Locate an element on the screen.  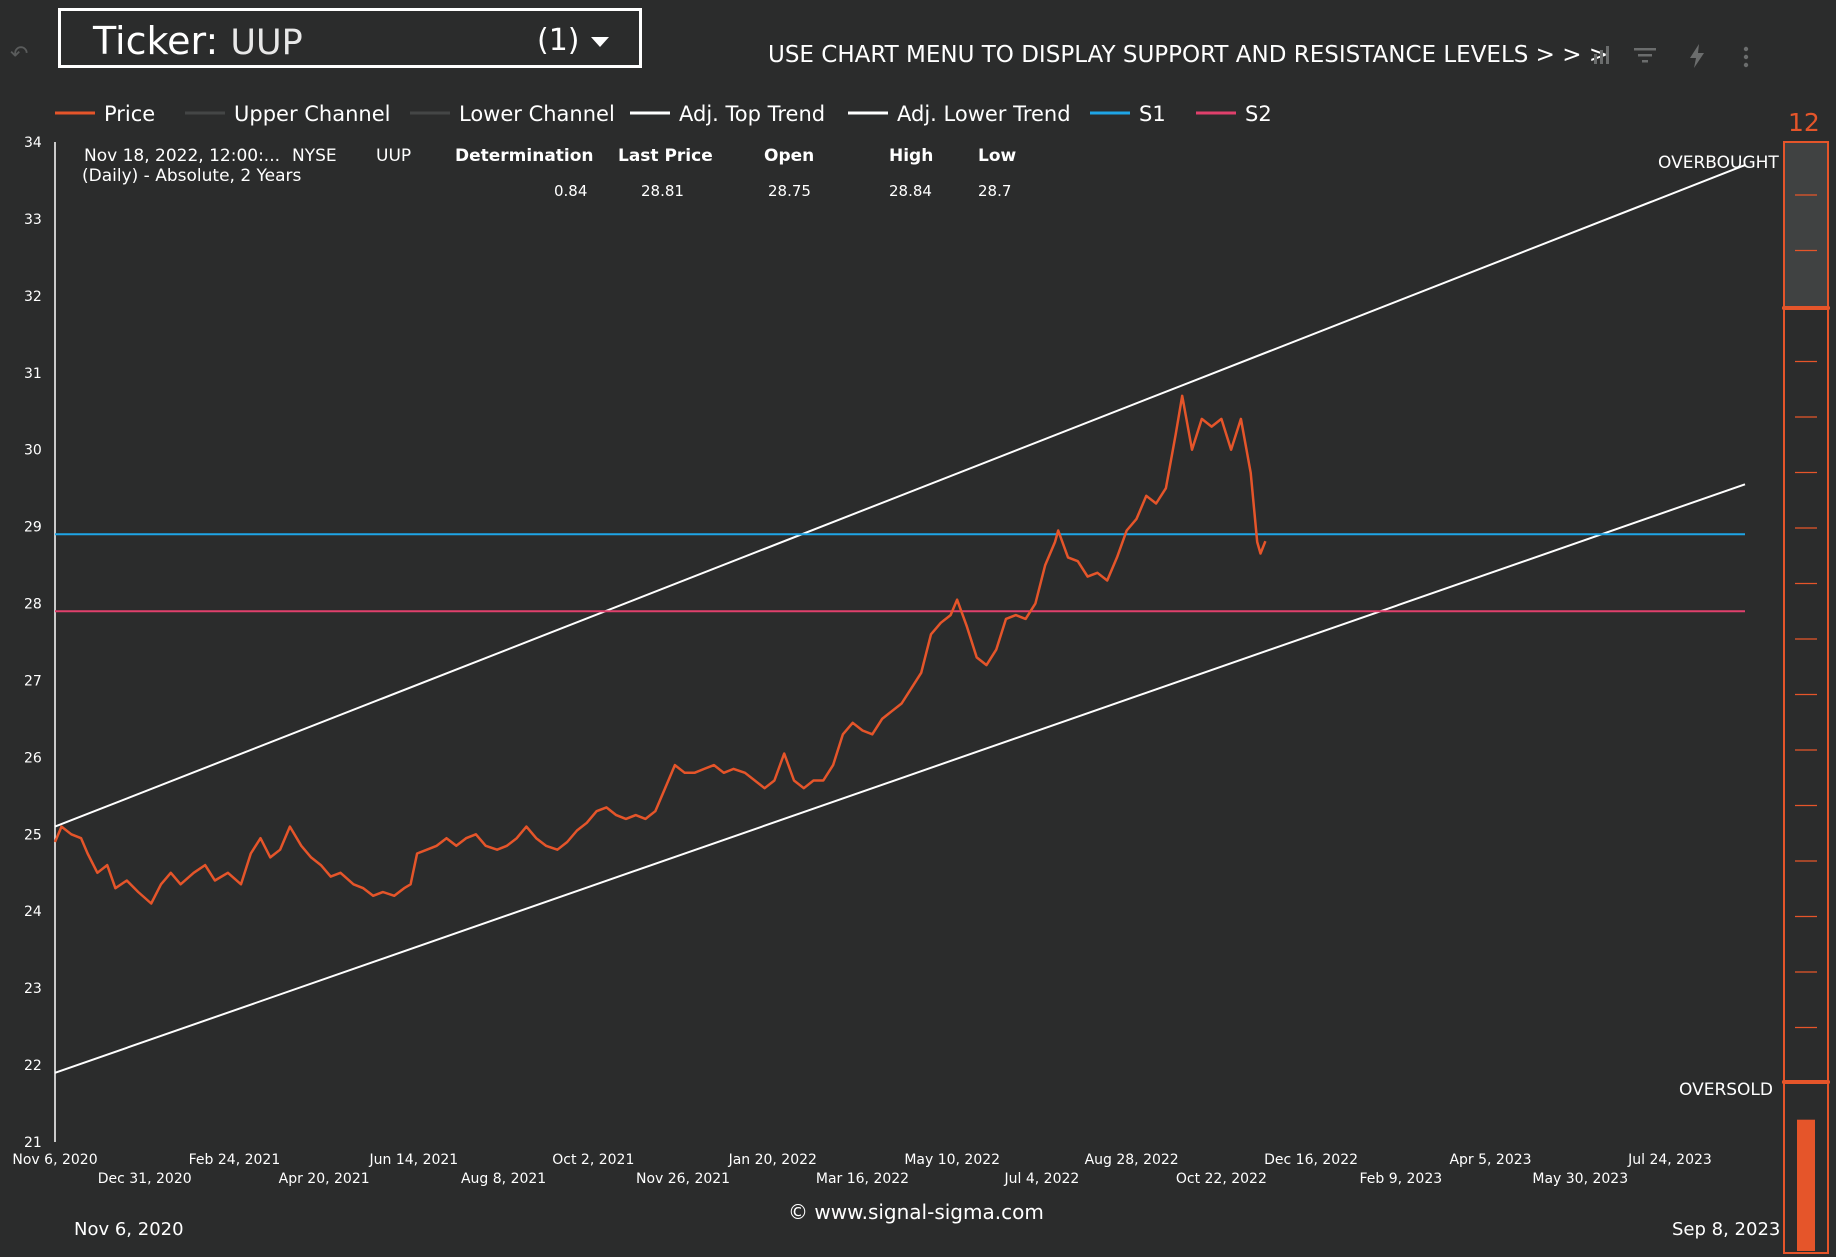
legend-label-upper-channel: Upper Channel is located at coordinates (312, 114).